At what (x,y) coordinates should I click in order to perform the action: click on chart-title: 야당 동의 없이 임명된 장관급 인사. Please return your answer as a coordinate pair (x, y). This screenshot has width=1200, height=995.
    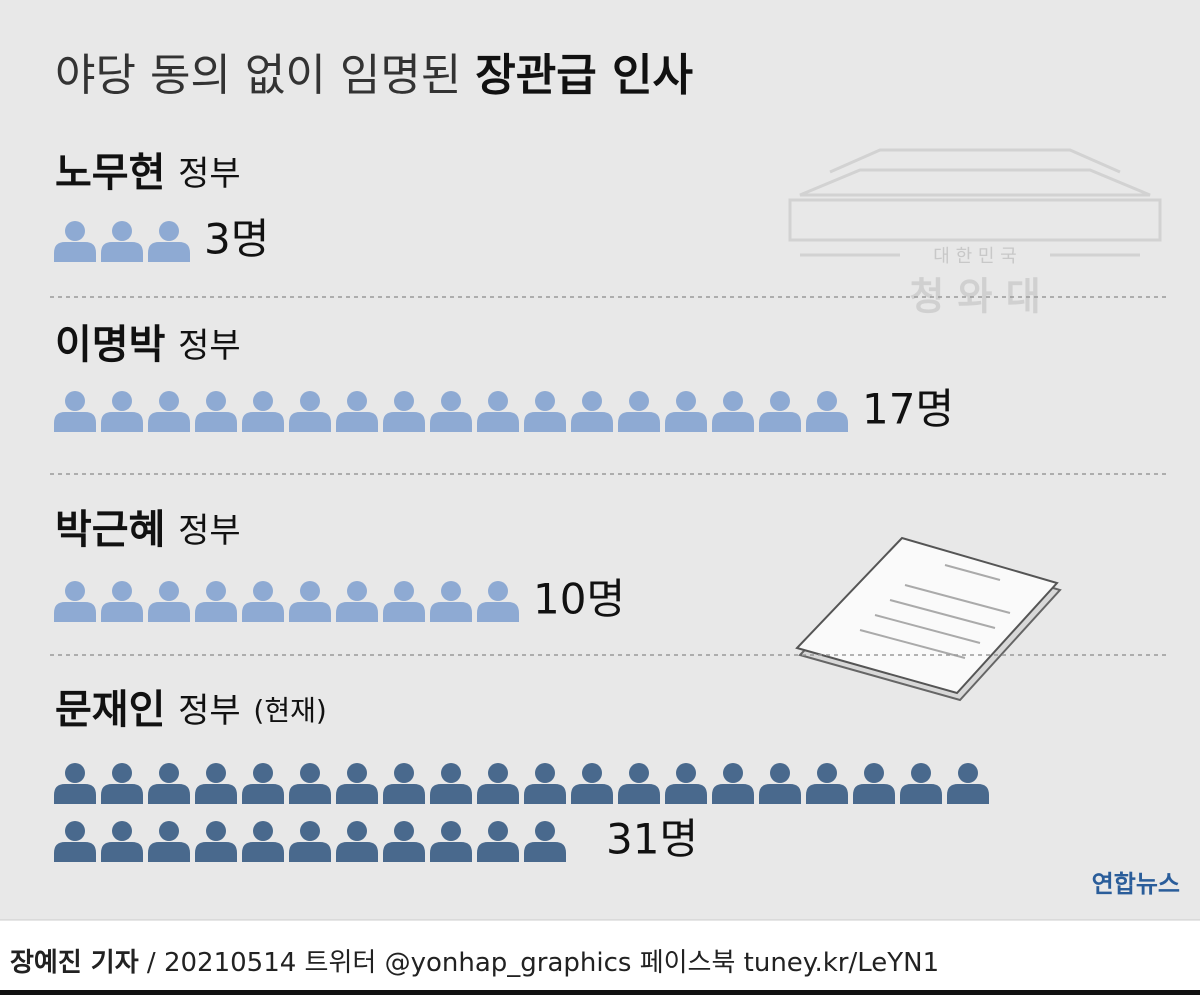
    Looking at the image, I should click on (374, 75).